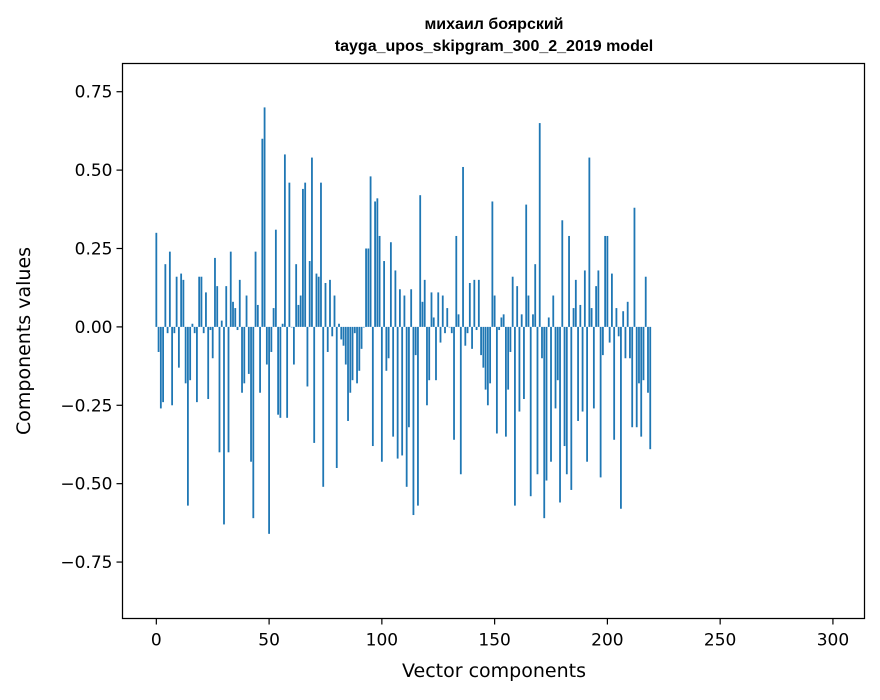 The image size is (880, 700). What do you see at coordinates (607, 641) in the screenshot?
I see `x-tick-label: 200` at bounding box center [607, 641].